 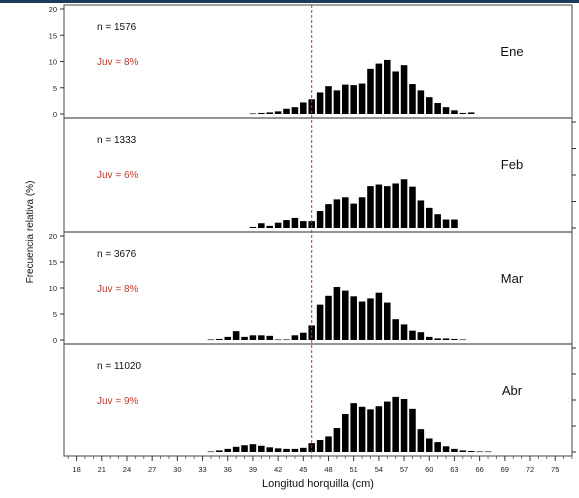 What do you see at coordinates (555, 469) in the screenshot?
I see `x-tick-label: 75` at bounding box center [555, 469].